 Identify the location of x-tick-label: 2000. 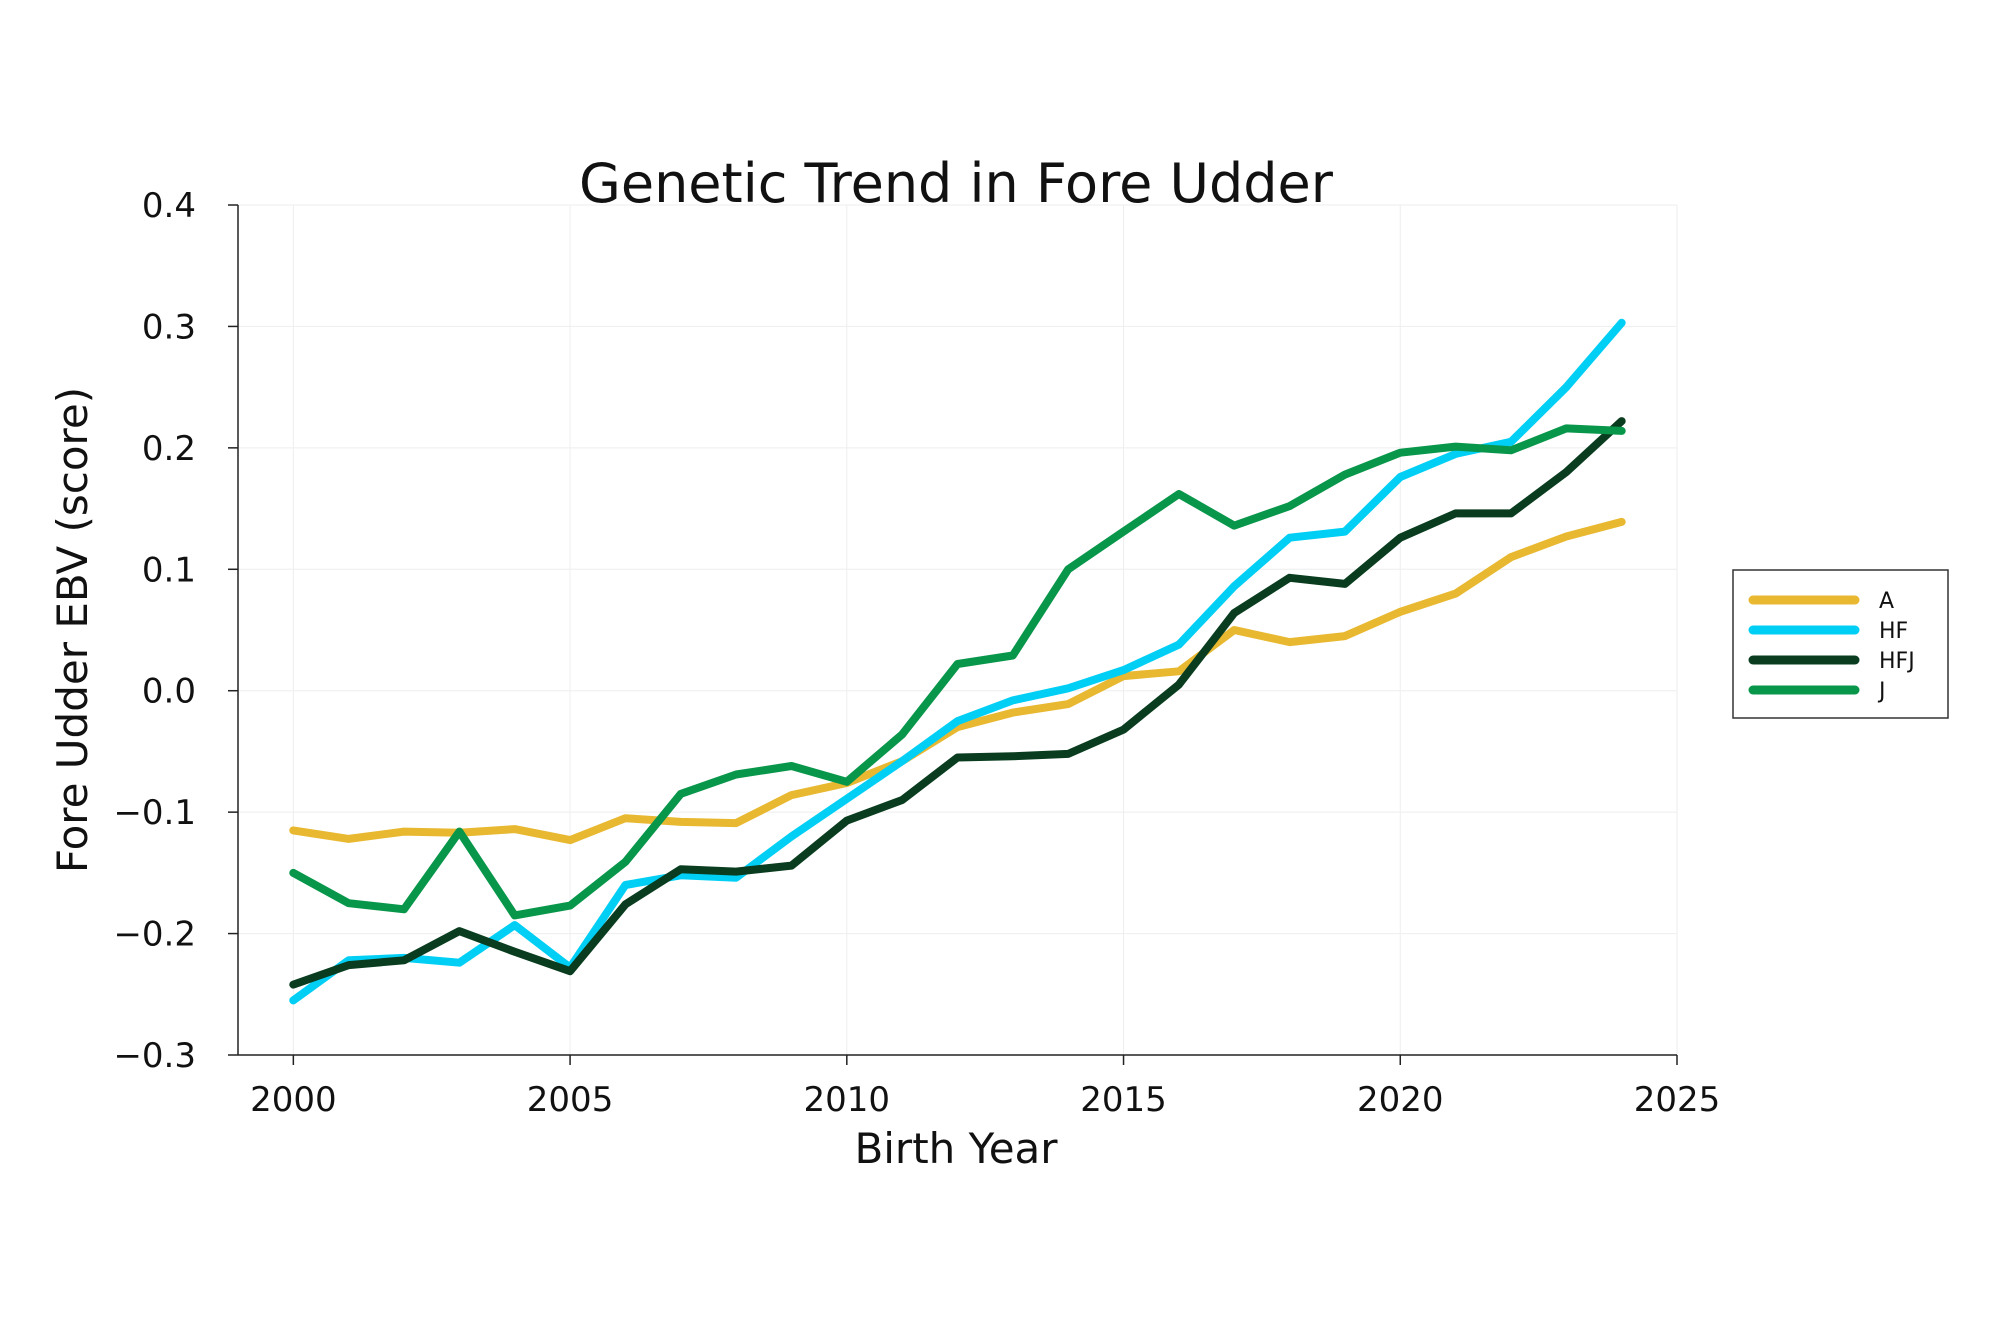
(293, 1100).